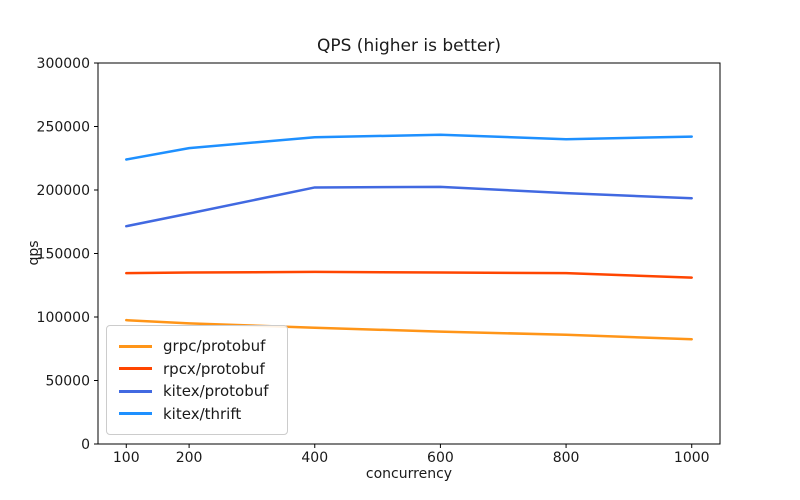 The height and width of the screenshot is (500, 800). I want to click on chart-title: QPS (higher is better), so click(409, 46).